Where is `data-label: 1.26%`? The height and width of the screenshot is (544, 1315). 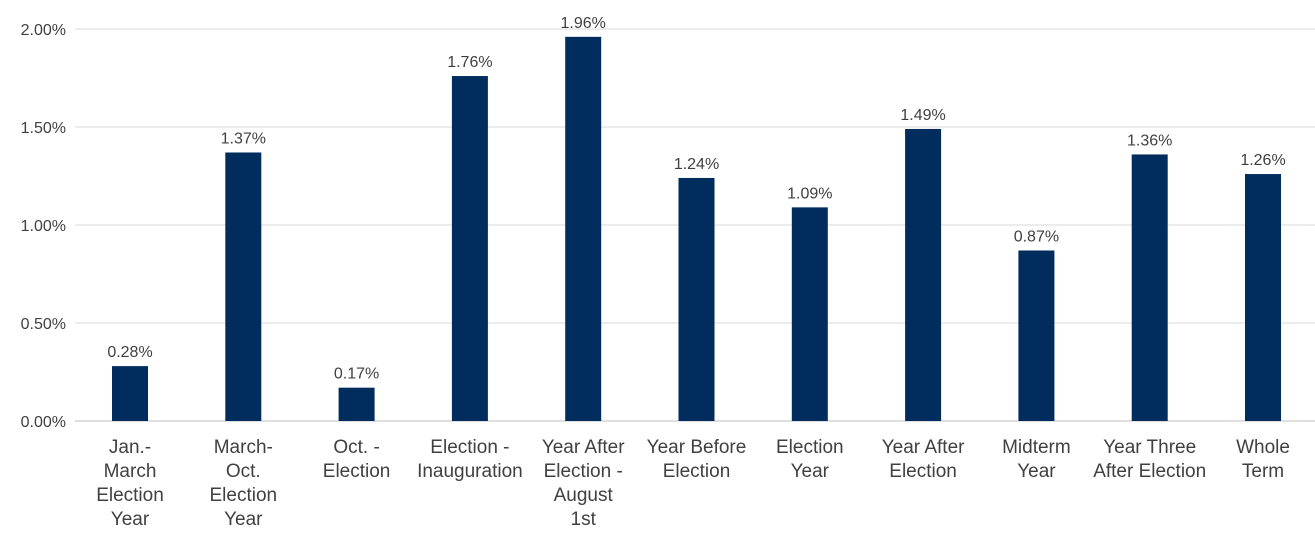 data-label: 1.26% is located at coordinates (1262, 160).